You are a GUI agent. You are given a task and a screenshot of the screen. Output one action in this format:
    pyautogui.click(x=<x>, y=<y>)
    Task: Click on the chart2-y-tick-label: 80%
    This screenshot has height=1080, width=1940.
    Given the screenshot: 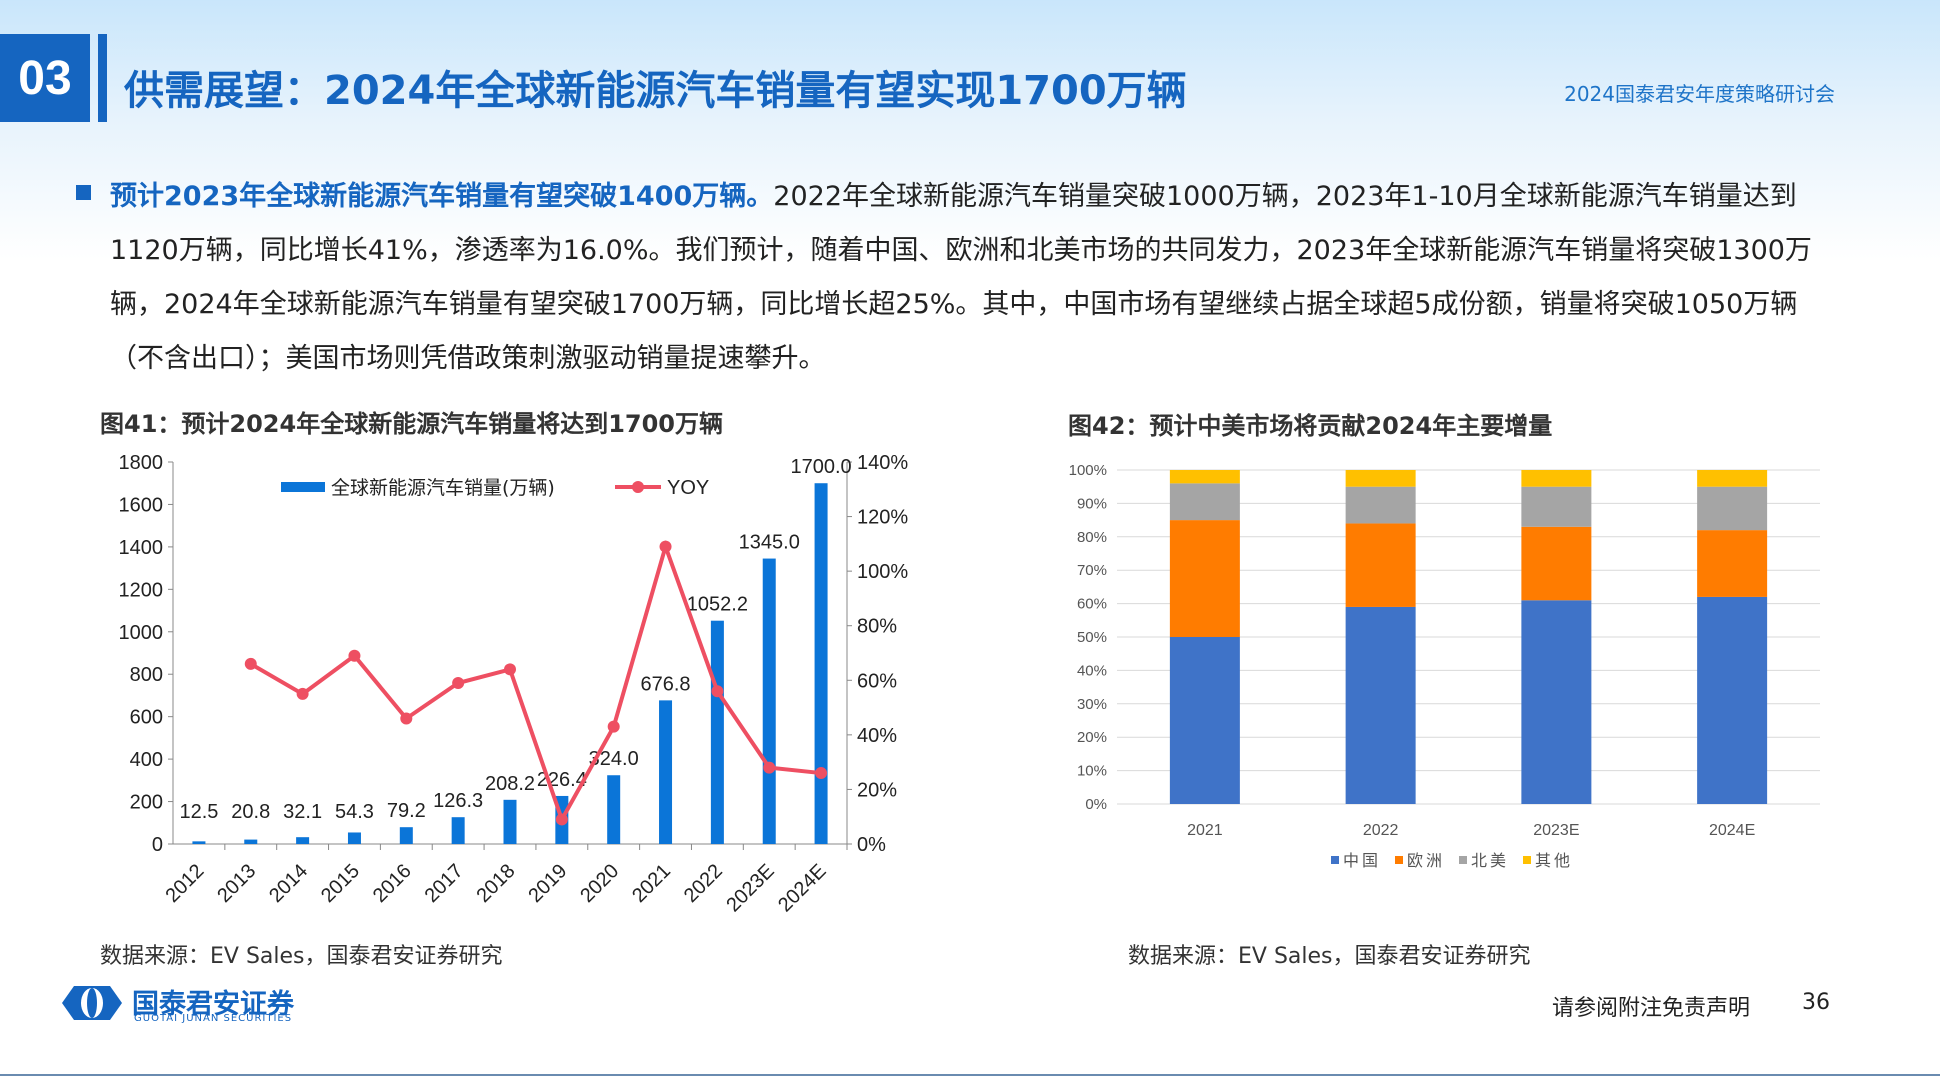 What is the action you would take?
    pyautogui.click(x=1092, y=537)
    